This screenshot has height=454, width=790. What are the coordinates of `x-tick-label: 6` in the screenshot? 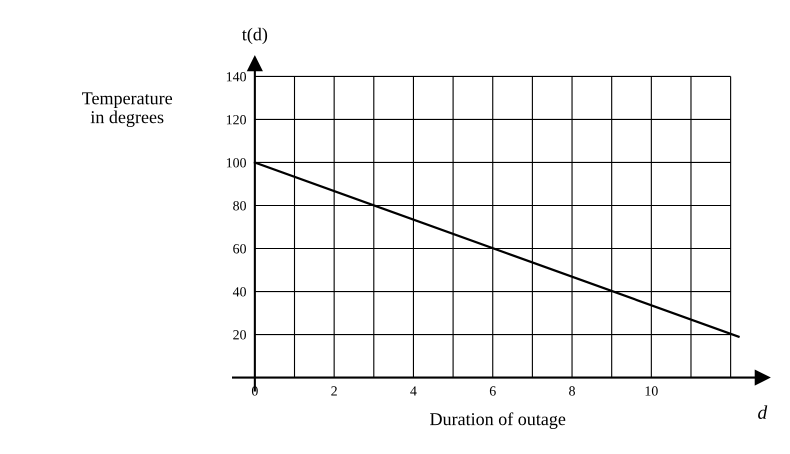 It's located at (493, 391).